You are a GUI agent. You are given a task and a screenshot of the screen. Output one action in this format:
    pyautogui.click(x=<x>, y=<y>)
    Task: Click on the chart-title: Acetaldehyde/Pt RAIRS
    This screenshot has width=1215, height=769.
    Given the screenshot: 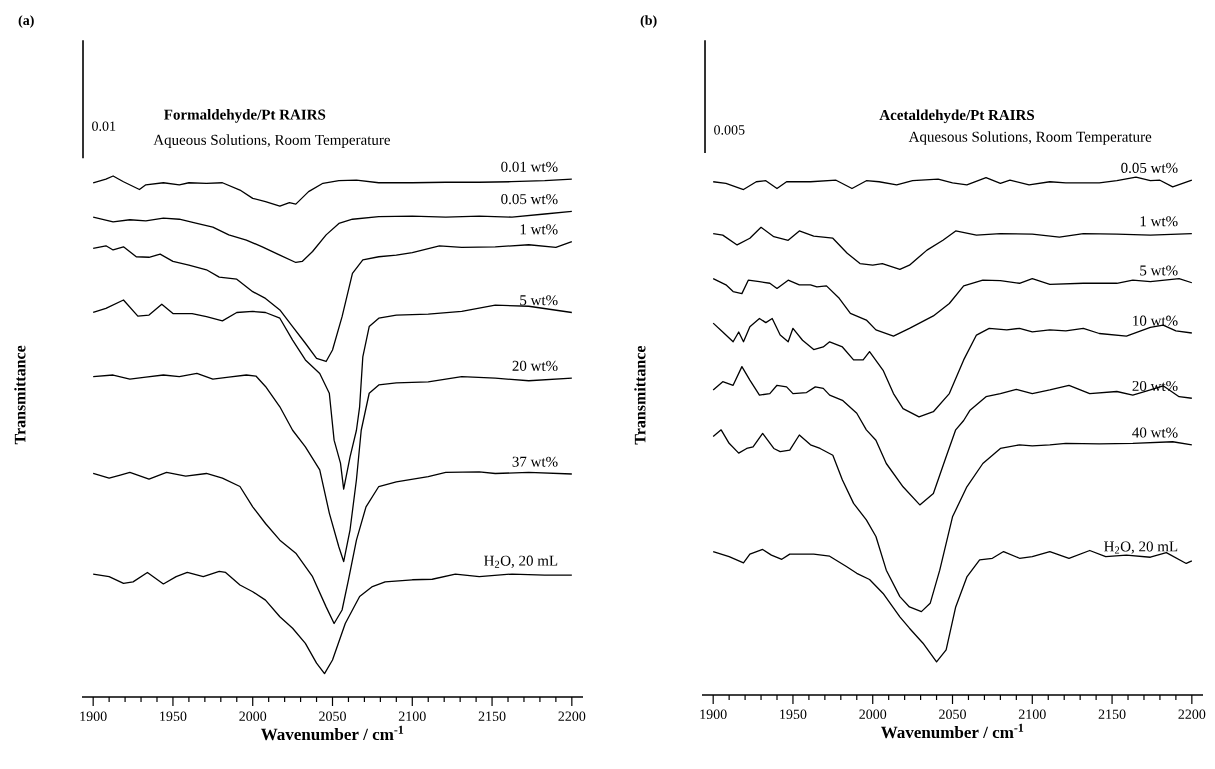 What is the action you would take?
    pyautogui.click(x=957, y=116)
    